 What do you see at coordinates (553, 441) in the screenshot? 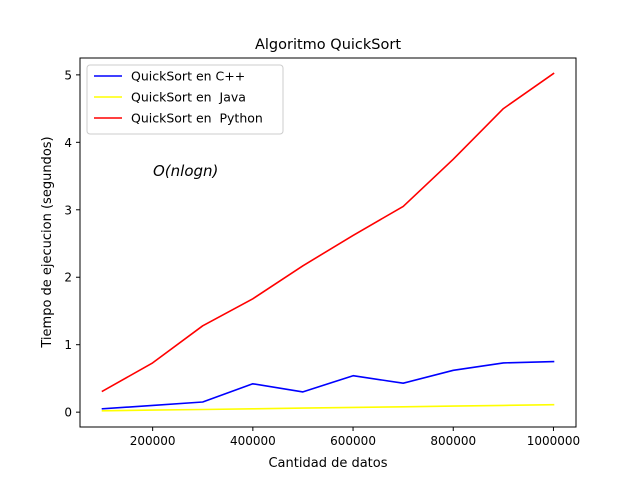
I see `x-tick-label: 1000000` at bounding box center [553, 441].